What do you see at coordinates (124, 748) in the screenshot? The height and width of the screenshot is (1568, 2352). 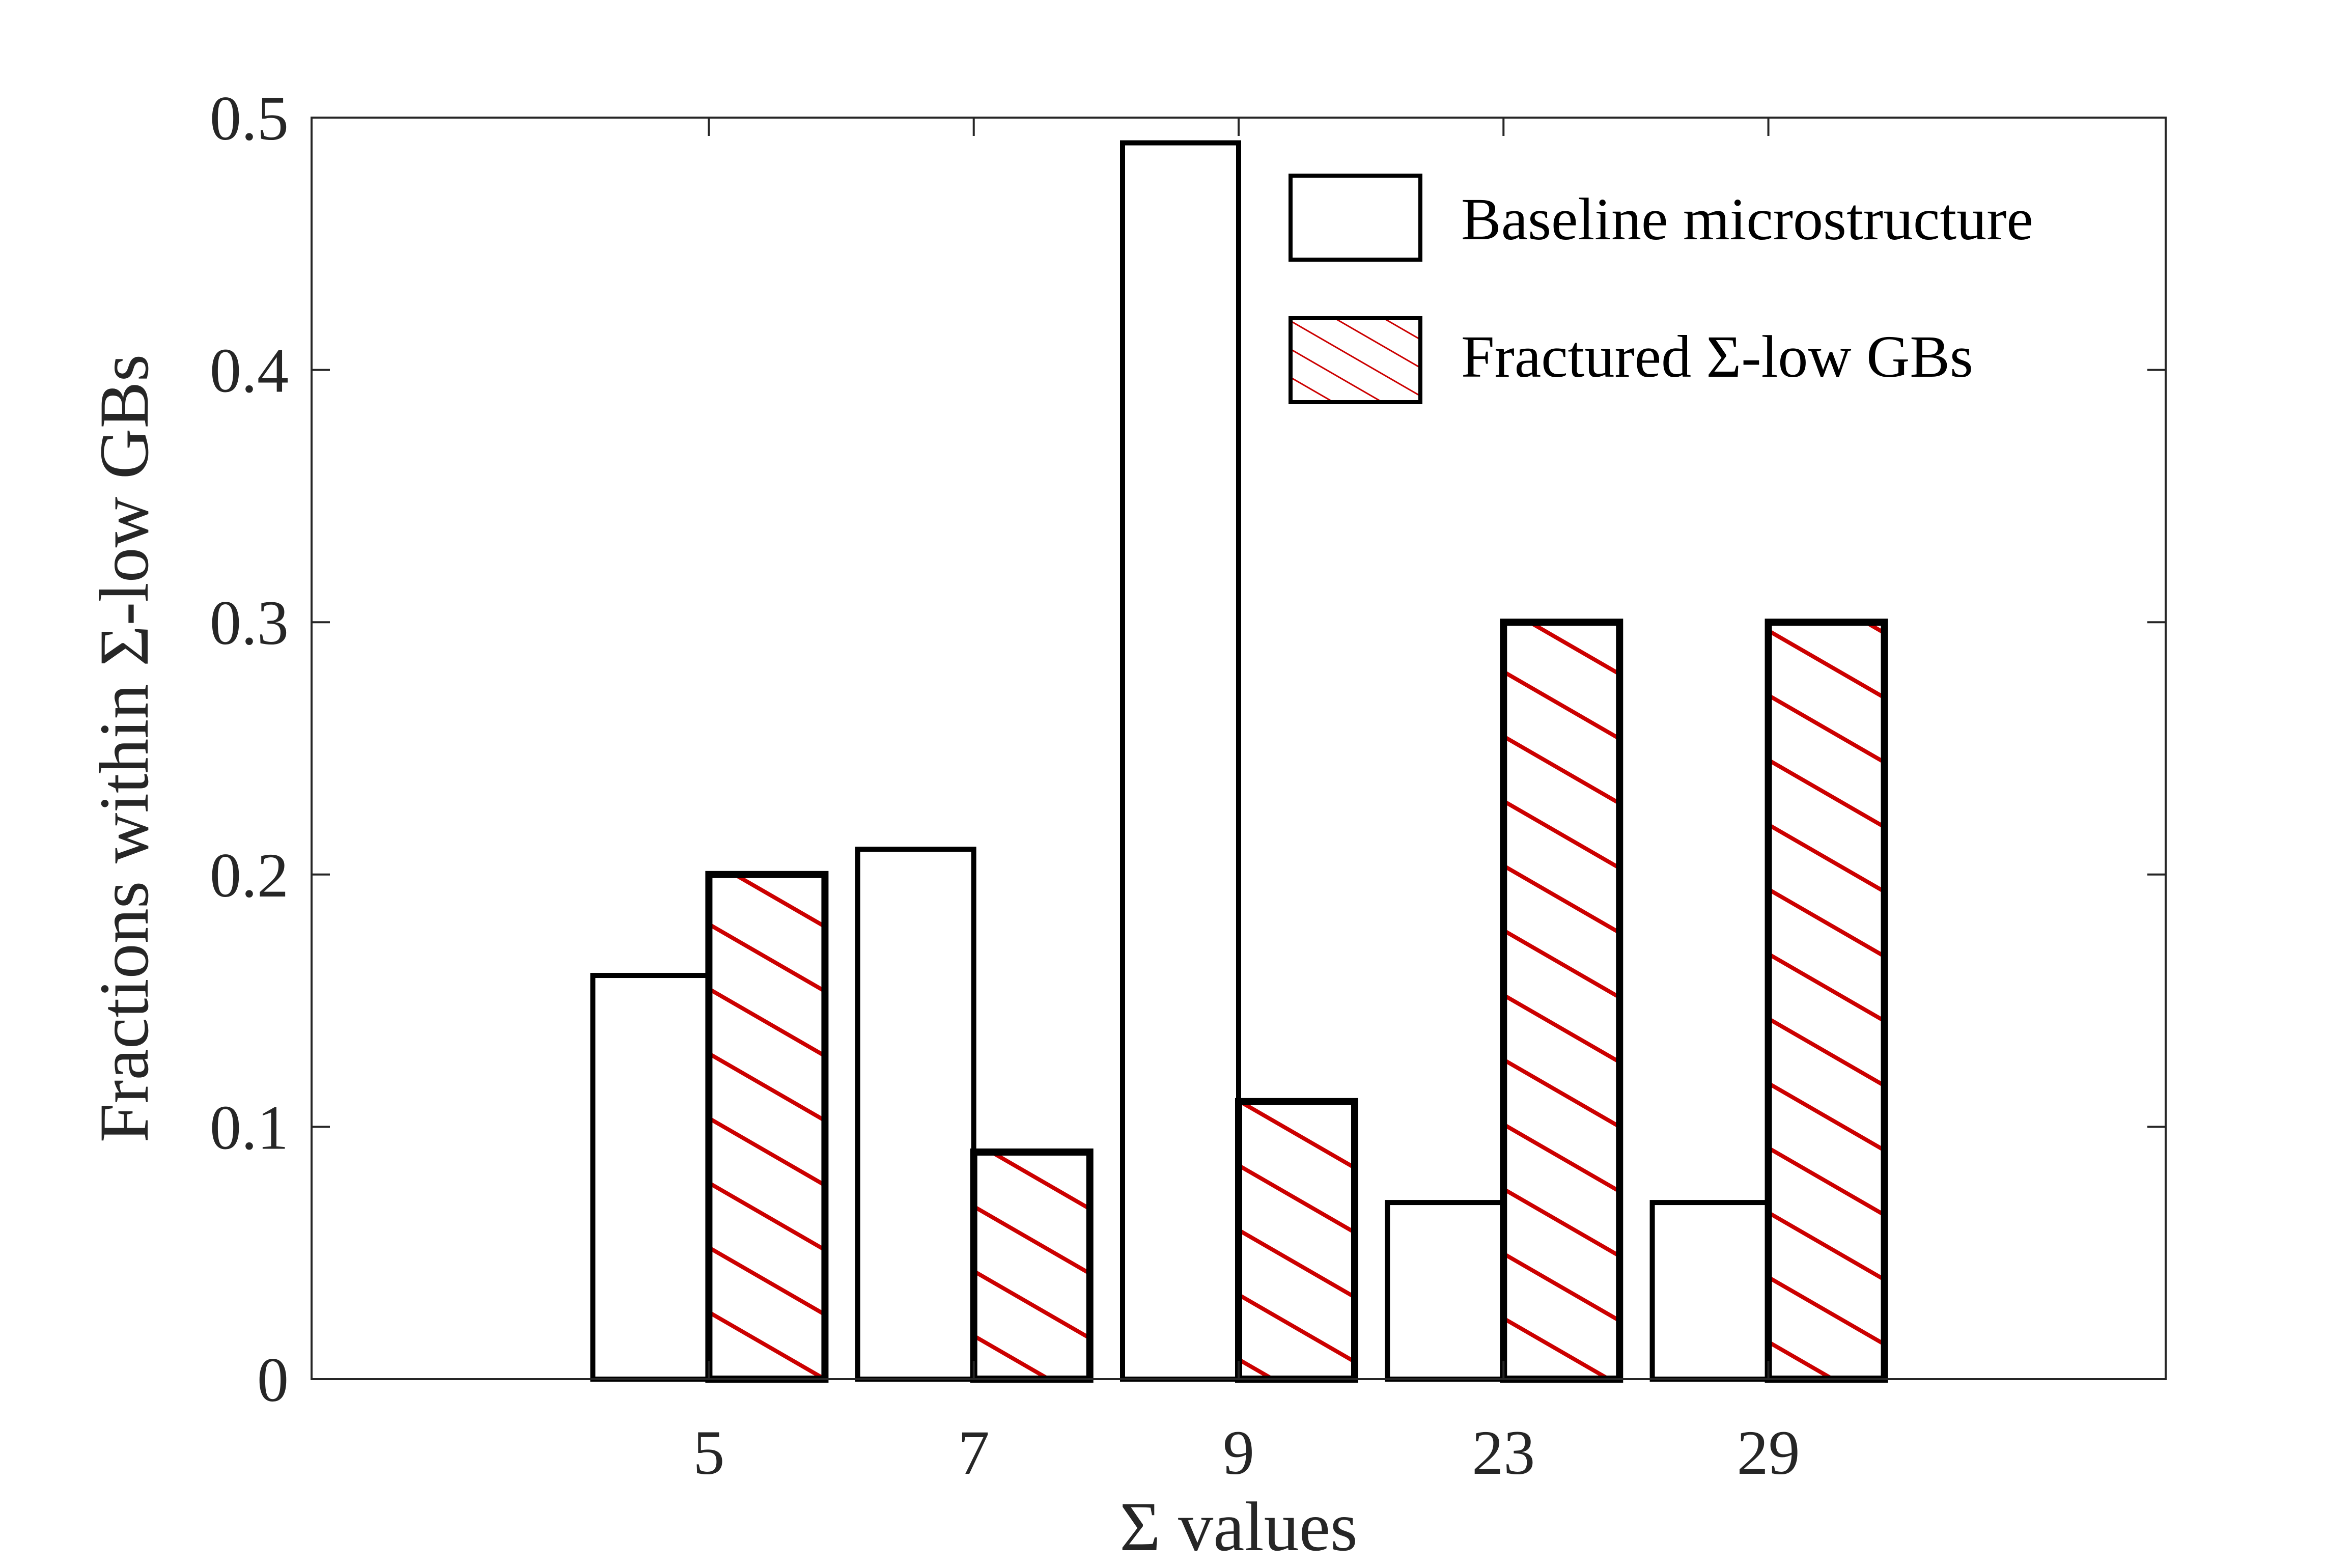 I see `y-axis-label: Fractions within Σ-low GBs` at bounding box center [124, 748].